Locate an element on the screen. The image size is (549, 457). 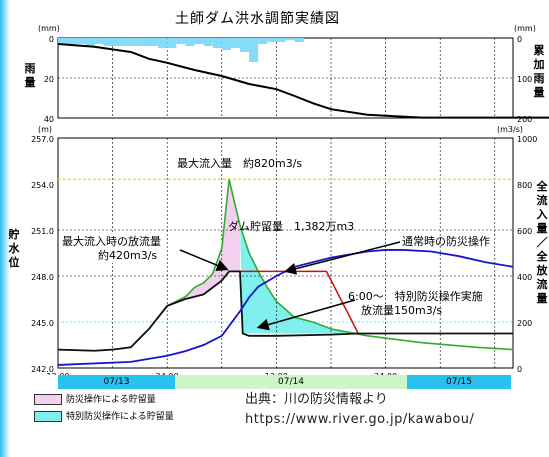
cumulative-rain-polyline is located at coordinates (303, 81).